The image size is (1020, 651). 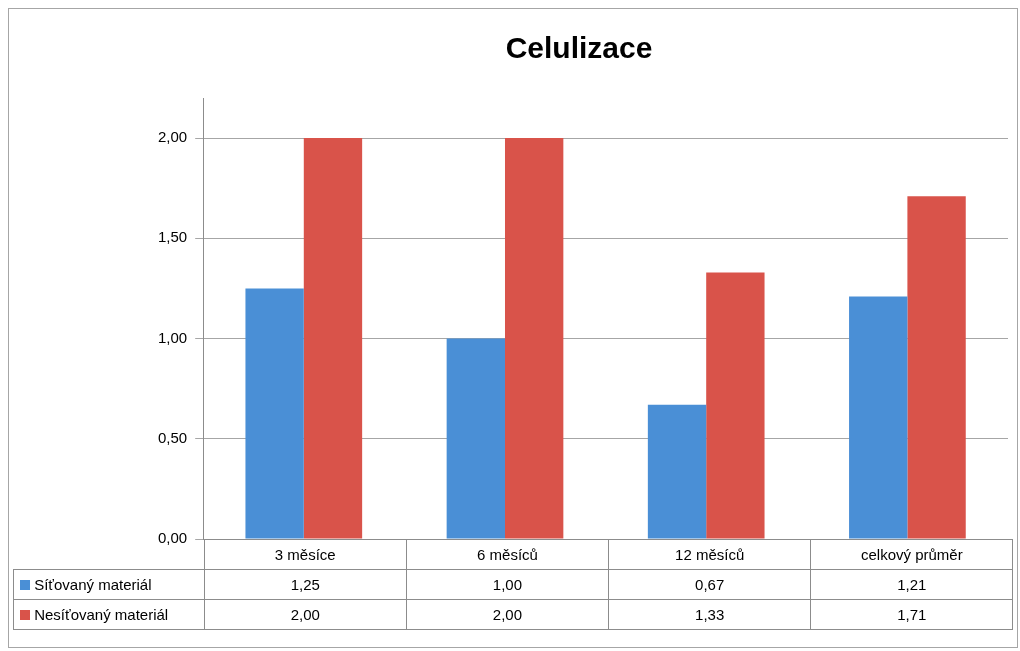 What do you see at coordinates (911, 584) in the screenshot?
I see `data-label: 1,21` at bounding box center [911, 584].